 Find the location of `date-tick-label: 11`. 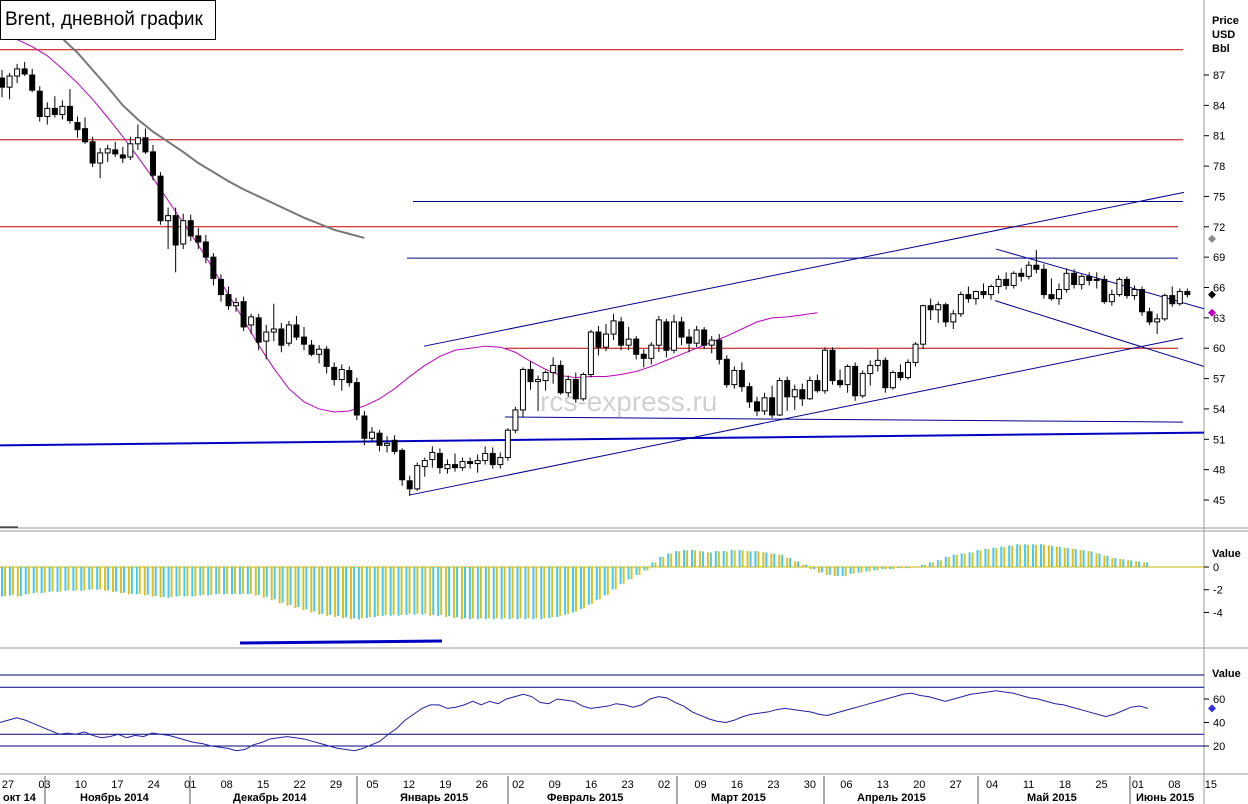

date-tick-label: 11 is located at coordinates (1028, 785).